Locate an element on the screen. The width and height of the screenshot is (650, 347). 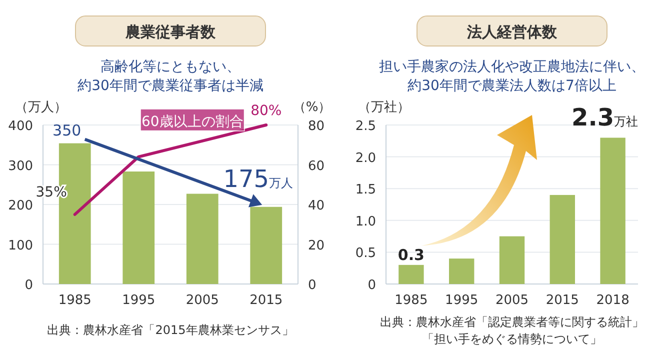
chart-subtitle: 担い手農家の法人化や改正農地法に伴い、約30年間で農業法人数は7倍以上 is located at coordinates (512, 76).